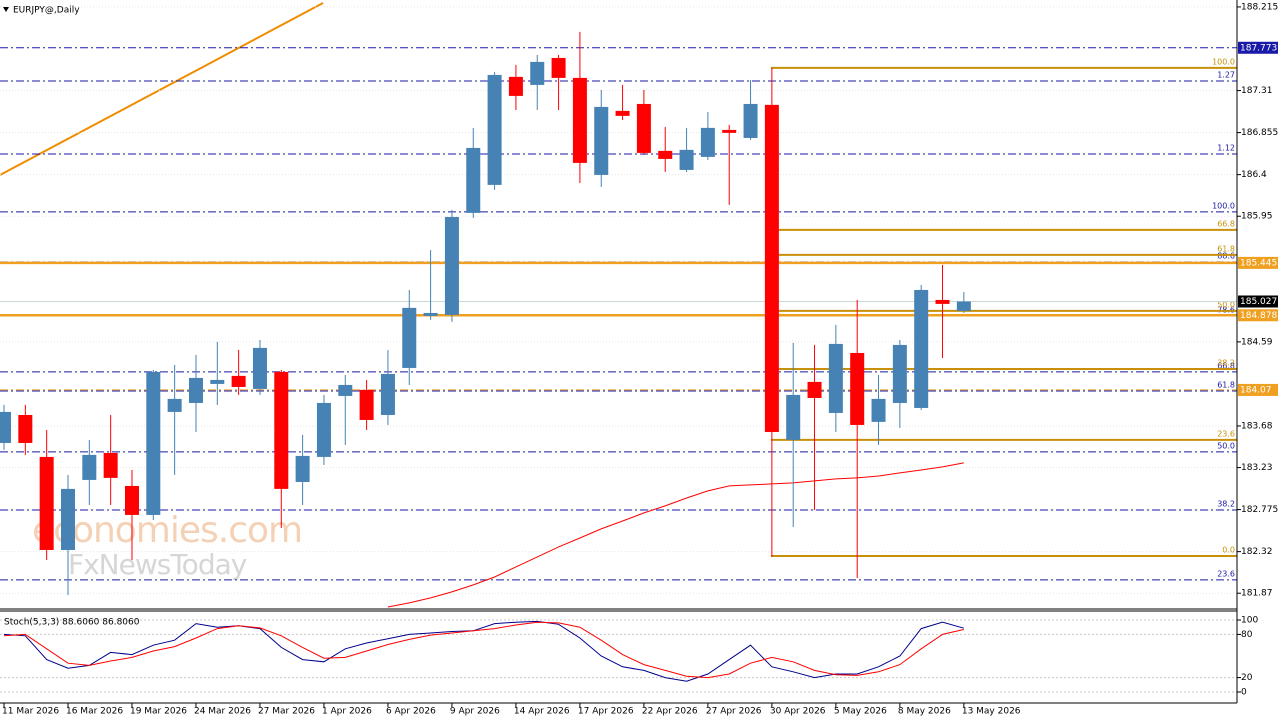 This screenshot has width=1280, height=720. Describe the element at coordinates (1257, 468) in the screenshot. I see `y-tick-label: 183.23` at that location.